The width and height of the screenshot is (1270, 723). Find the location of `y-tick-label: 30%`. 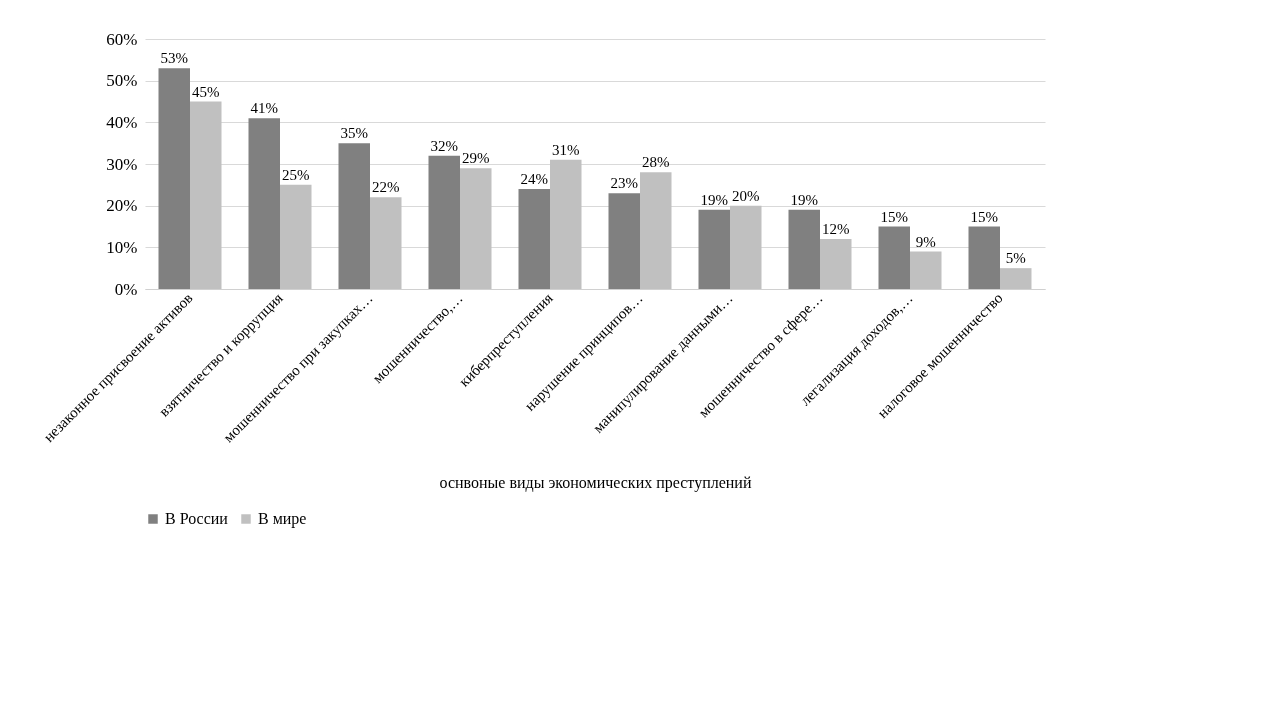

y-tick-label: 30% is located at coordinates (122, 164).